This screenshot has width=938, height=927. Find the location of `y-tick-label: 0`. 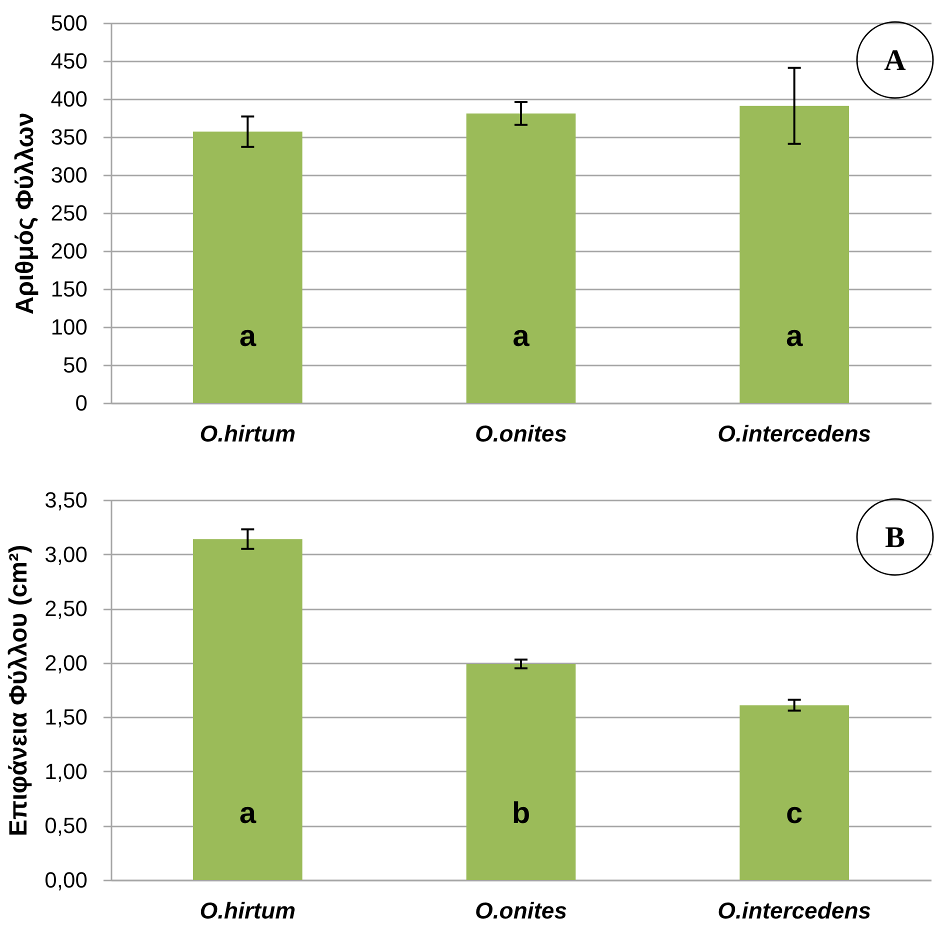

y-tick-label: 0 is located at coordinates (81, 403).